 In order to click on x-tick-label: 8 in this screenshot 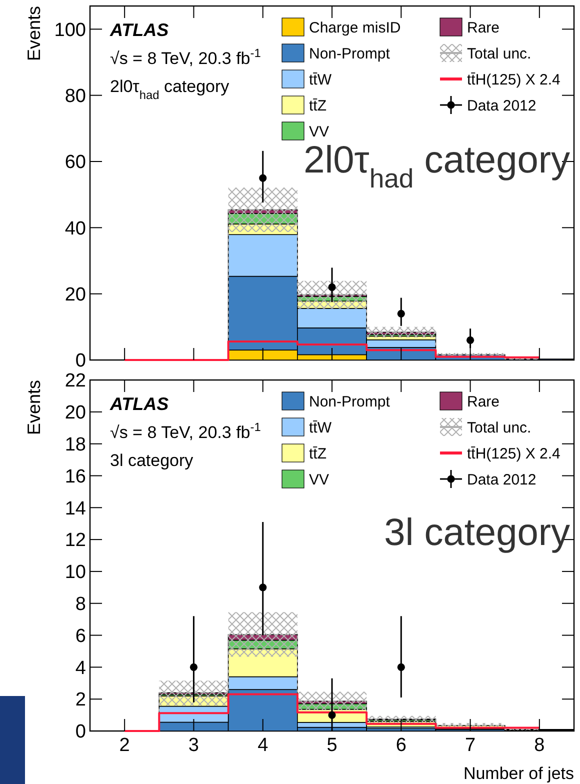, I will do `click(539, 745)`.